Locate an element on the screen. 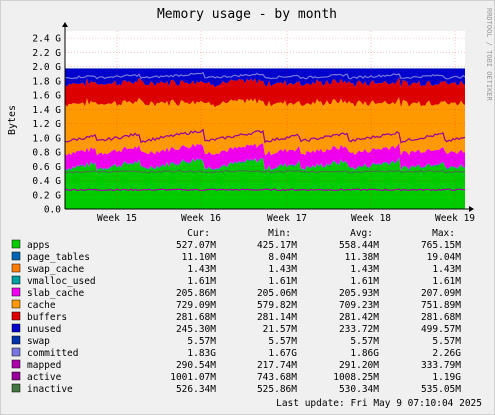 Image resolution: width=495 pixels, height=415 pixels. legend-avg-page_tables: 11.38M is located at coordinates (362, 257).